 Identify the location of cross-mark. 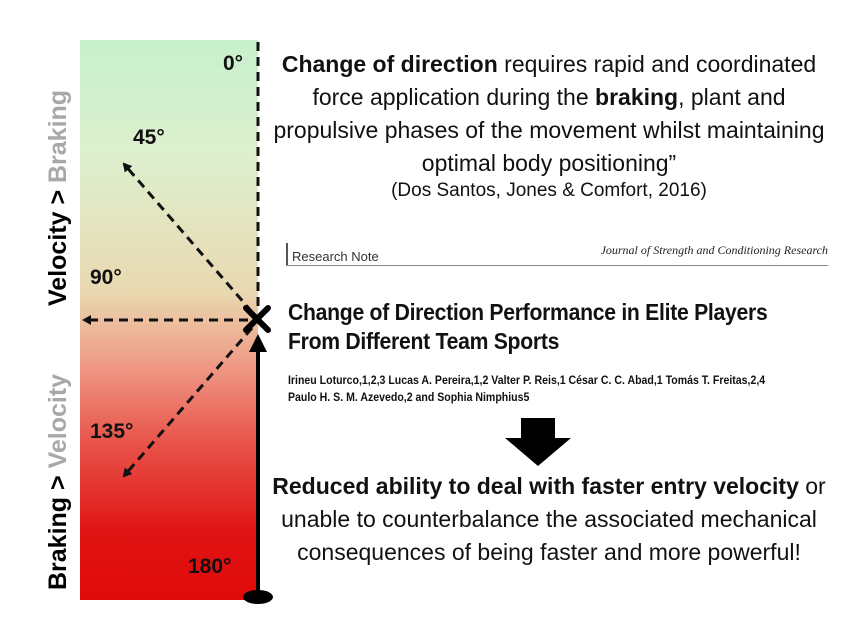
(257, 319).